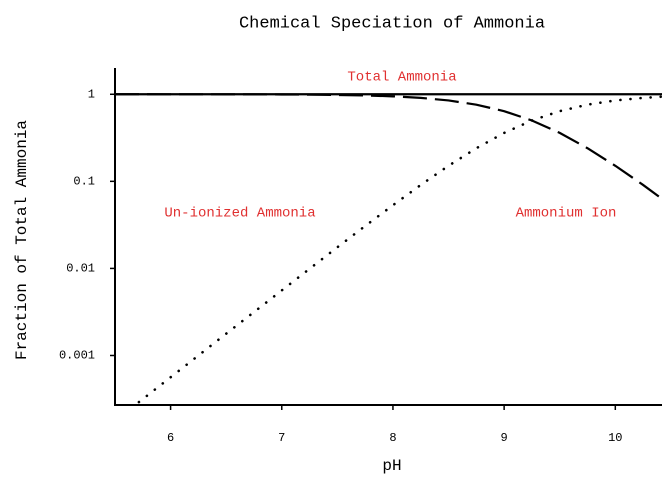 This screenshot has height=480, width=665. I want to click on annotation: Total Ammonia, so click(401, 78).